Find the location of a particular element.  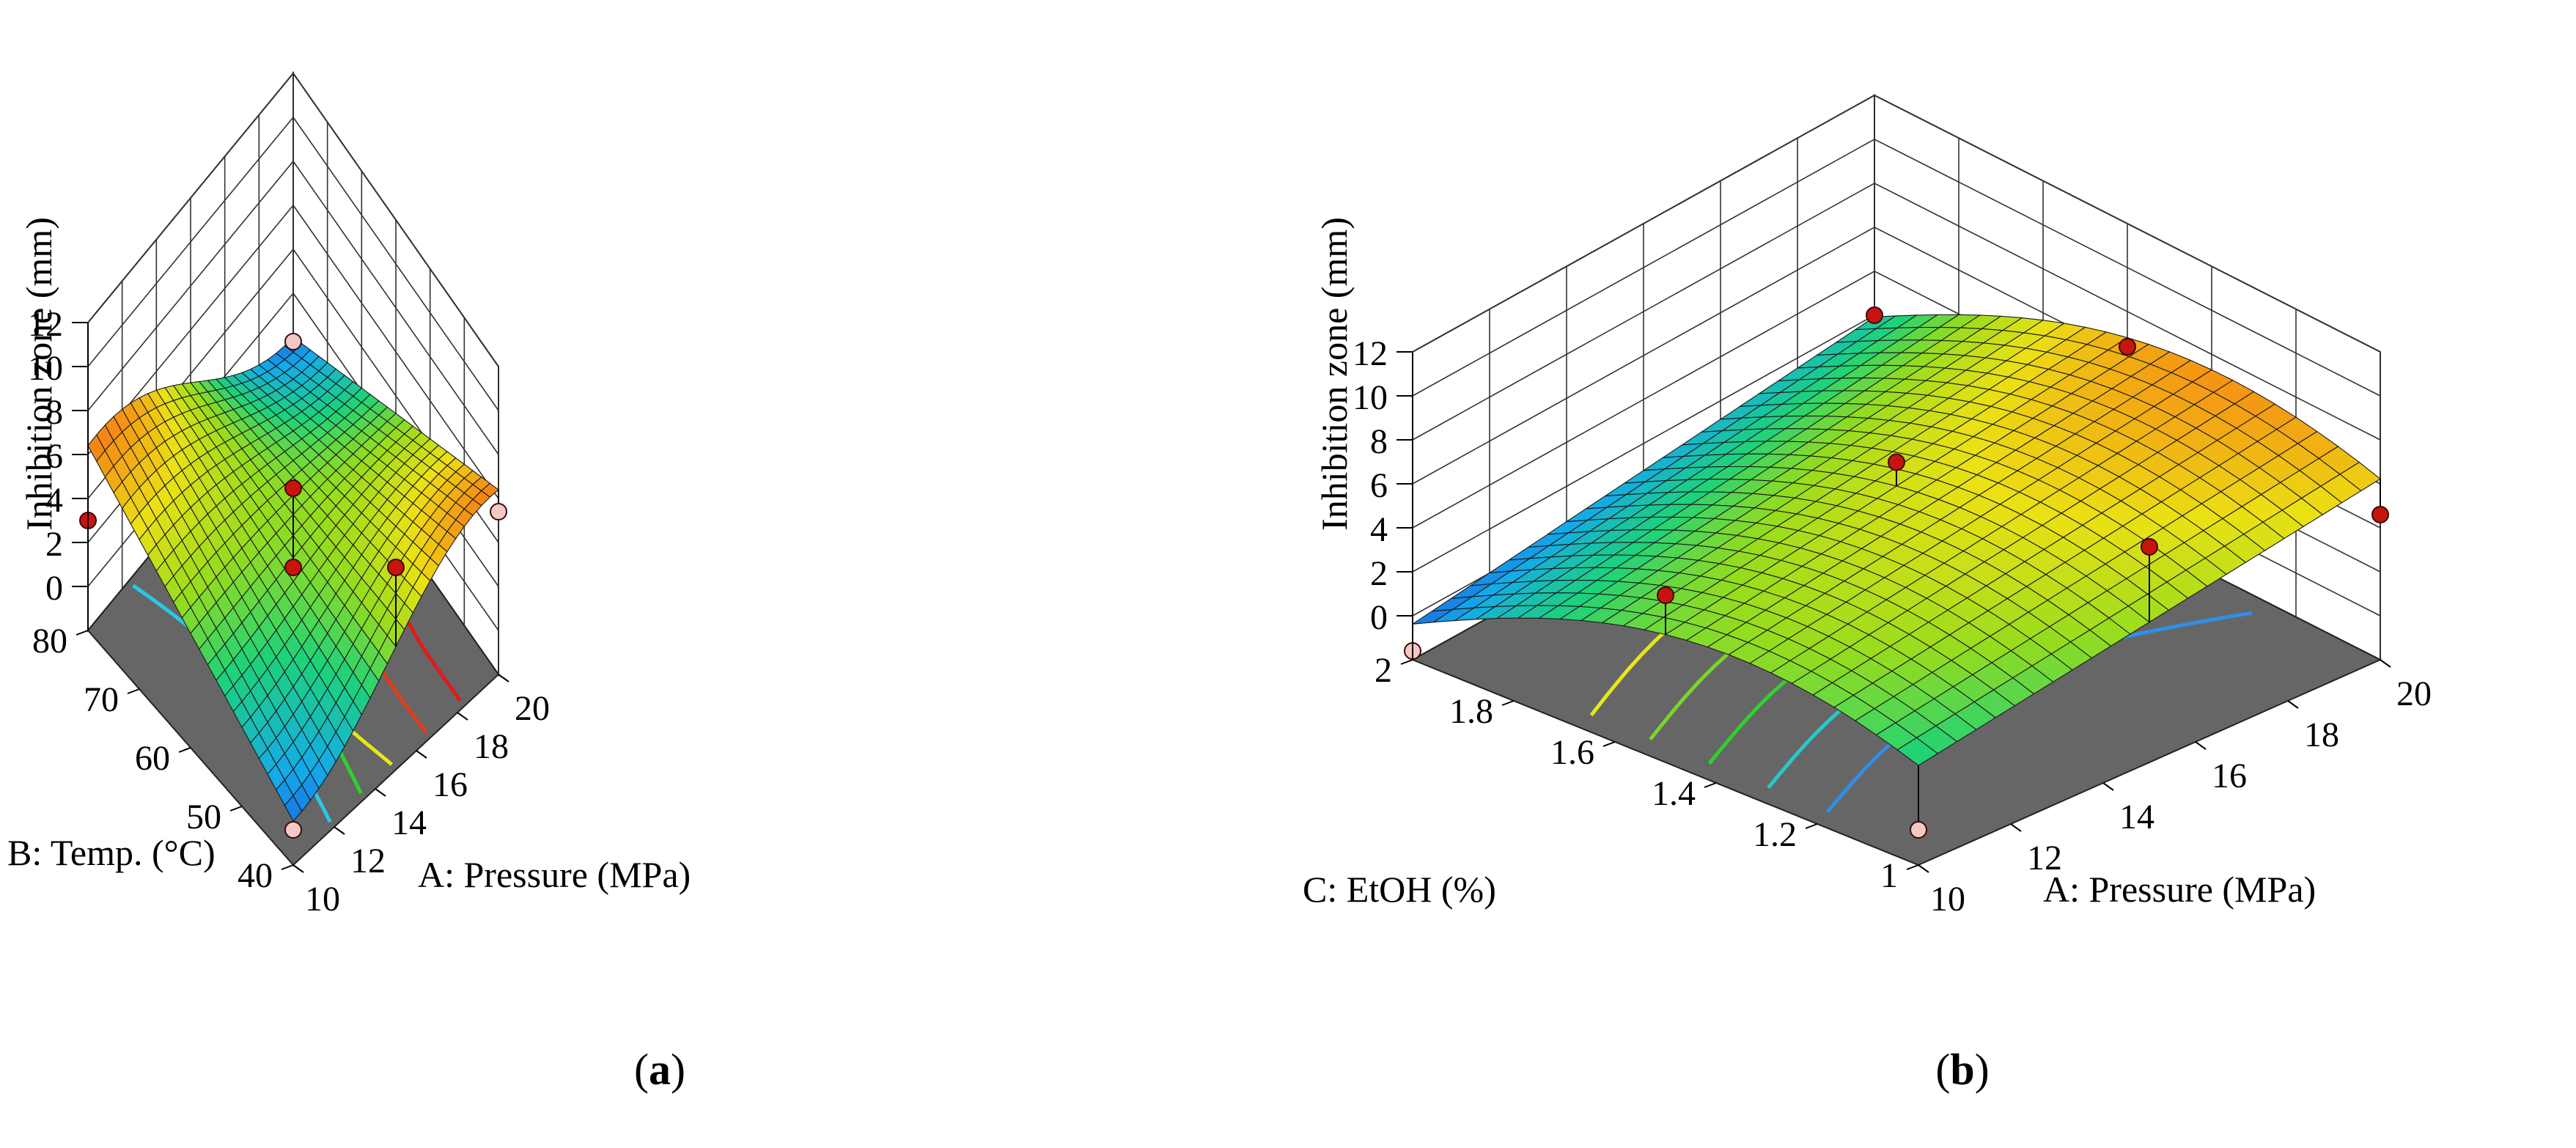

y-tick-label: 80 is located at coordinates (49, 641).